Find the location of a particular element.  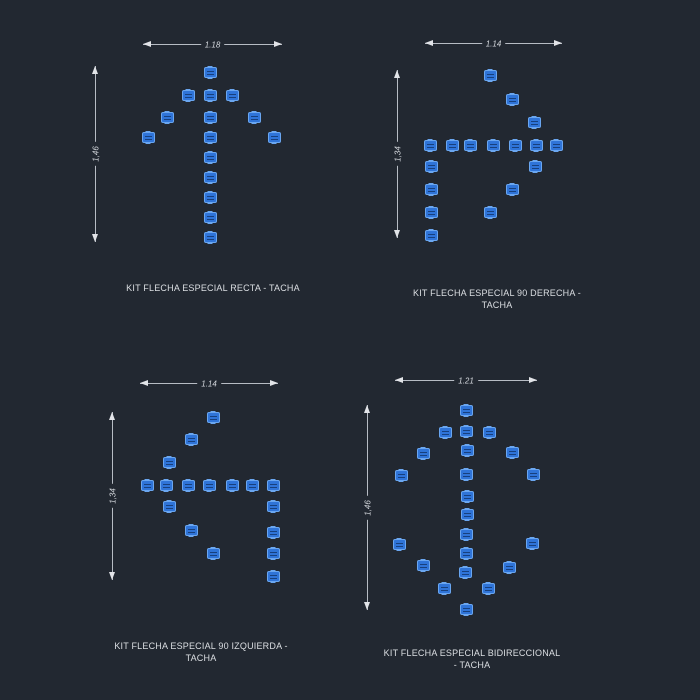

dimension-value: 1.14 is located at coordinates (493, 43).